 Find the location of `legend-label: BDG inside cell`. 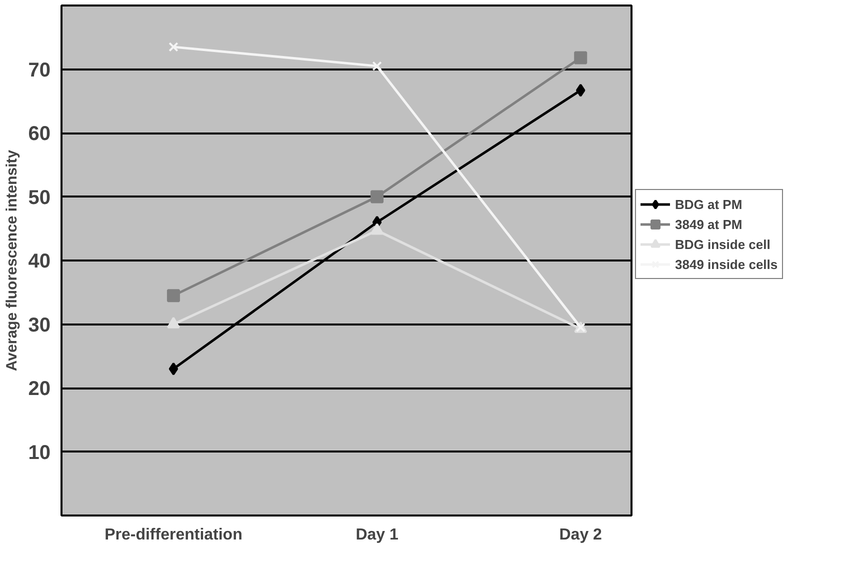

legend-label: BDG inside cell is located at coordinates (722, 244).